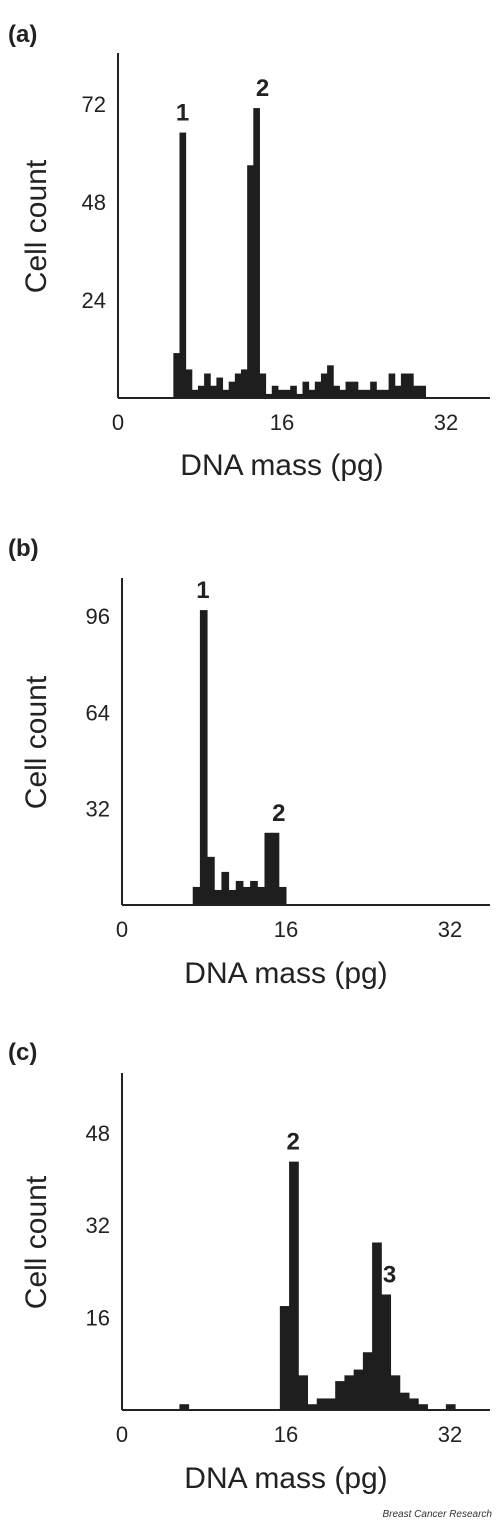 The image size is (500, 1526). What do you see at coordinates (23, 548) in the screenshot?
I see `panel-label: (b)` at bounding box center [23, 548].